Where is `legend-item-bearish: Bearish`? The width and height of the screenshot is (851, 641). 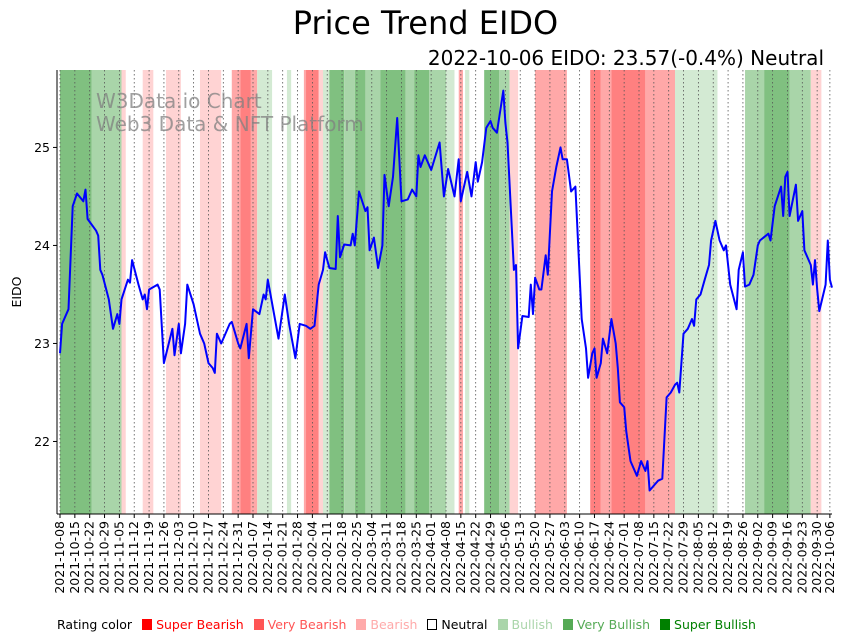 legend-item-bearish: Bearish is located at coordinates (386, 624).